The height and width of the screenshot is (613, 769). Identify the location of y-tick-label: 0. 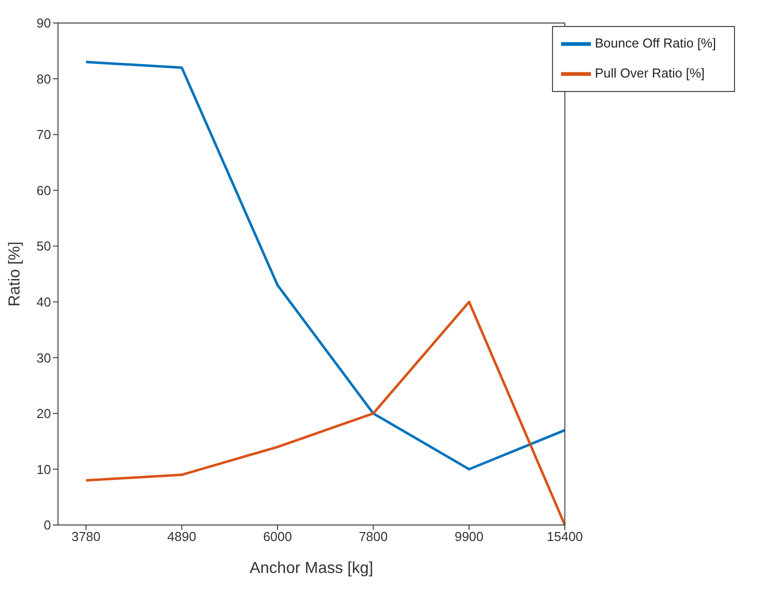
(47, 525).